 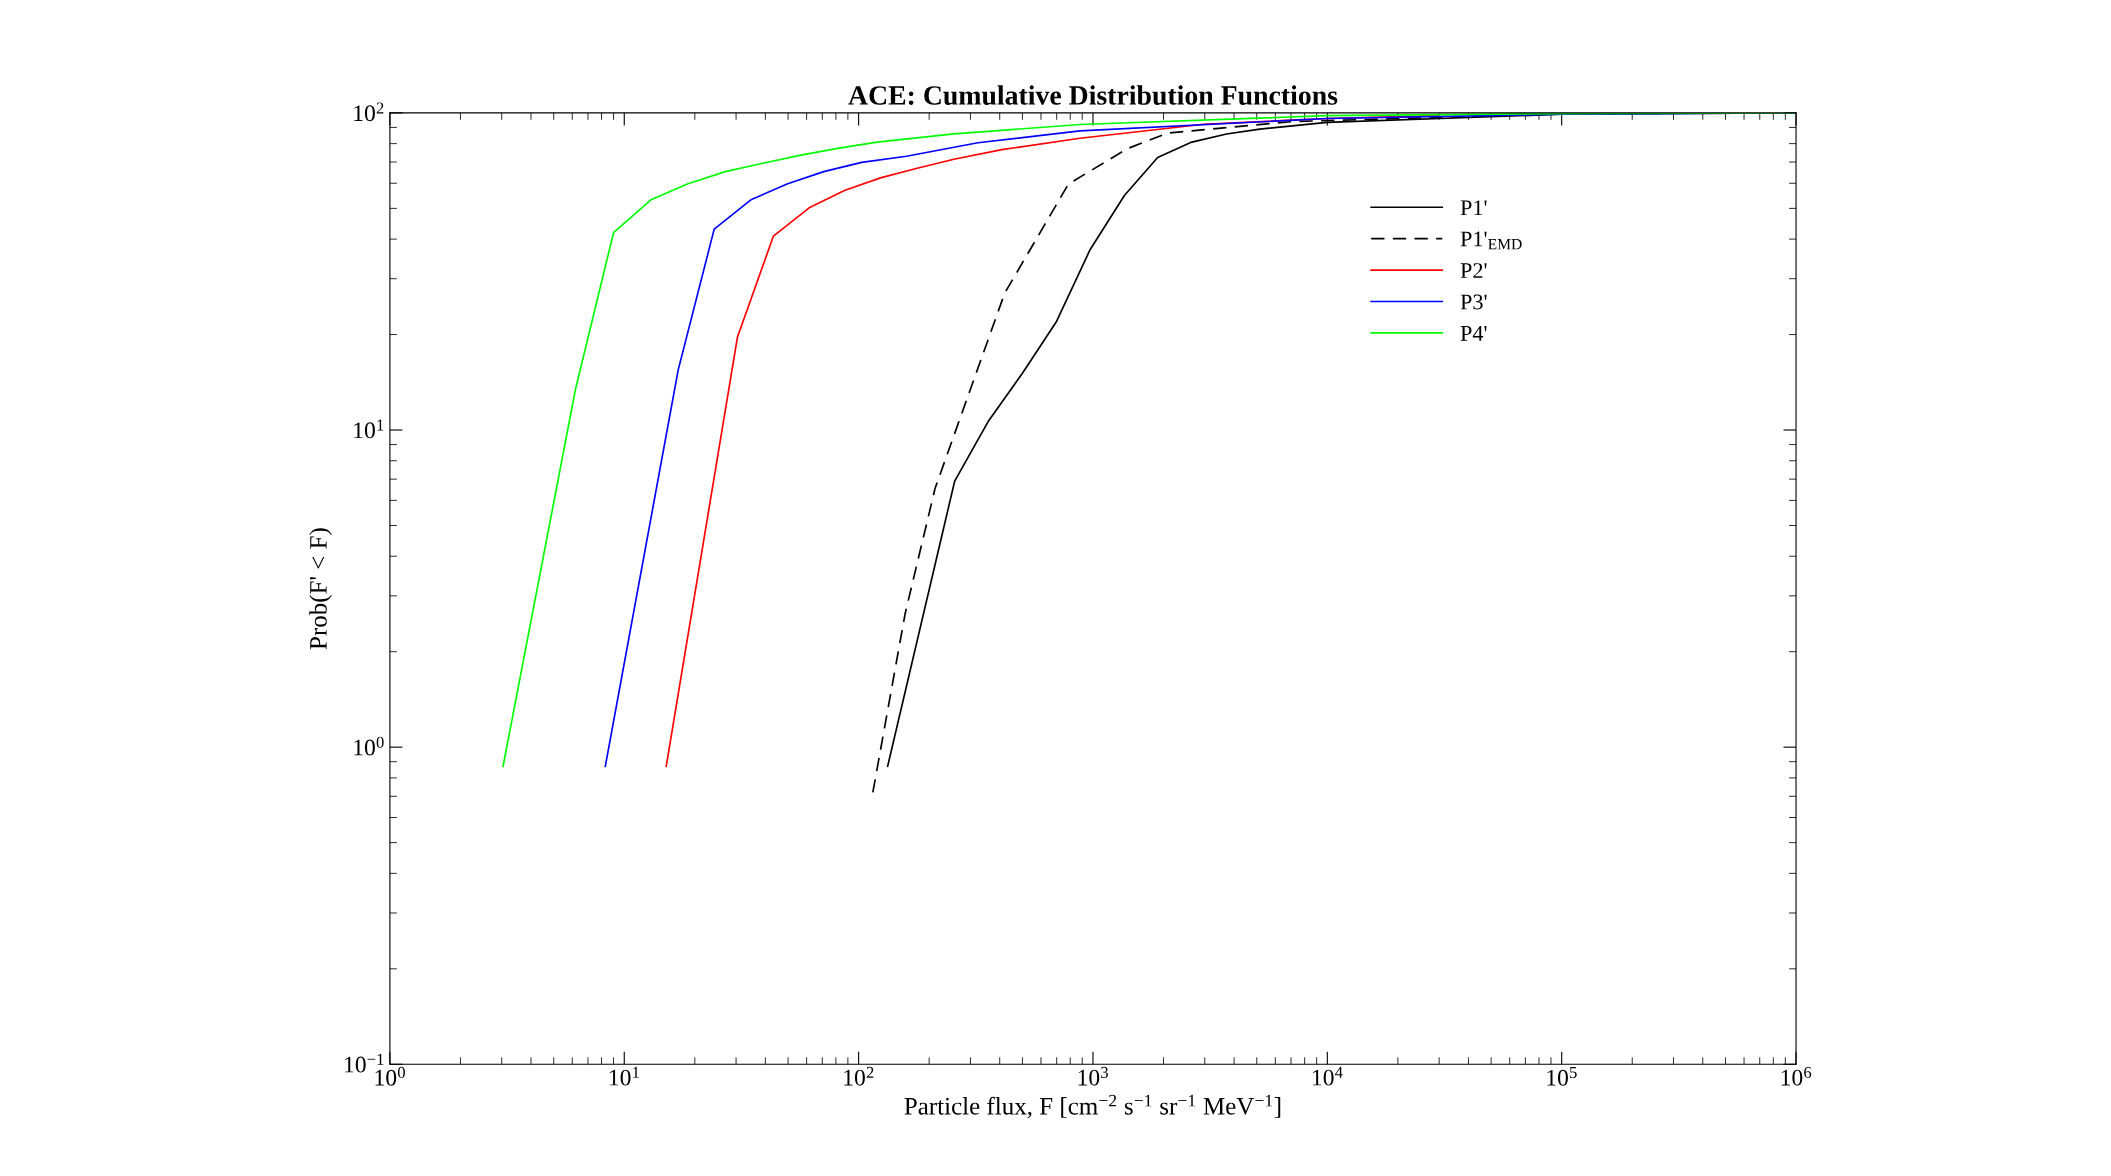 I want to click on y-axis-title: Prob(F' < F), so click(x=320, y=589).